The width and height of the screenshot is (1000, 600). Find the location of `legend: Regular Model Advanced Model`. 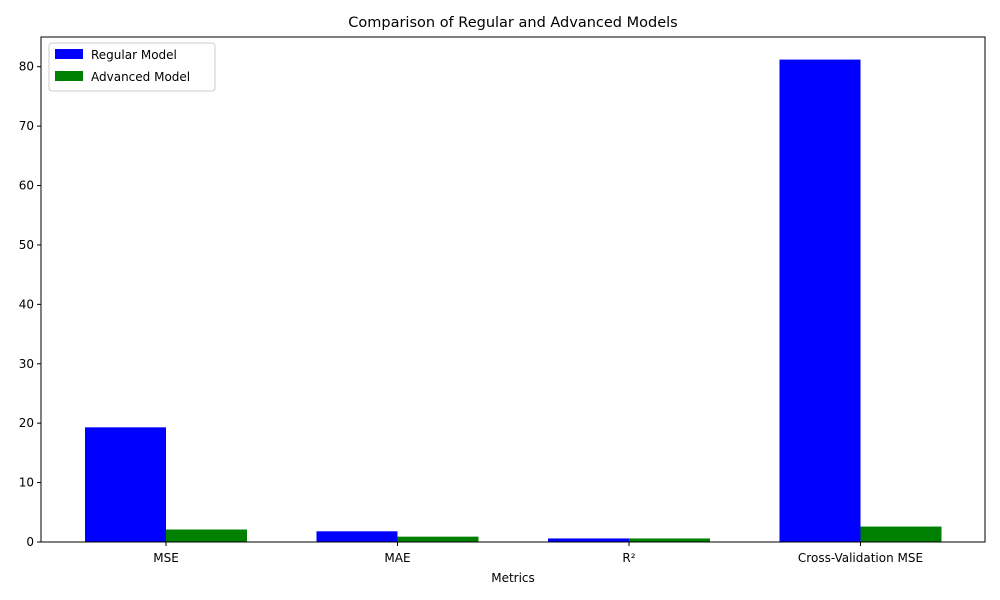

legend: Regular Model Advanced Model is located at coordinates (132, 67).